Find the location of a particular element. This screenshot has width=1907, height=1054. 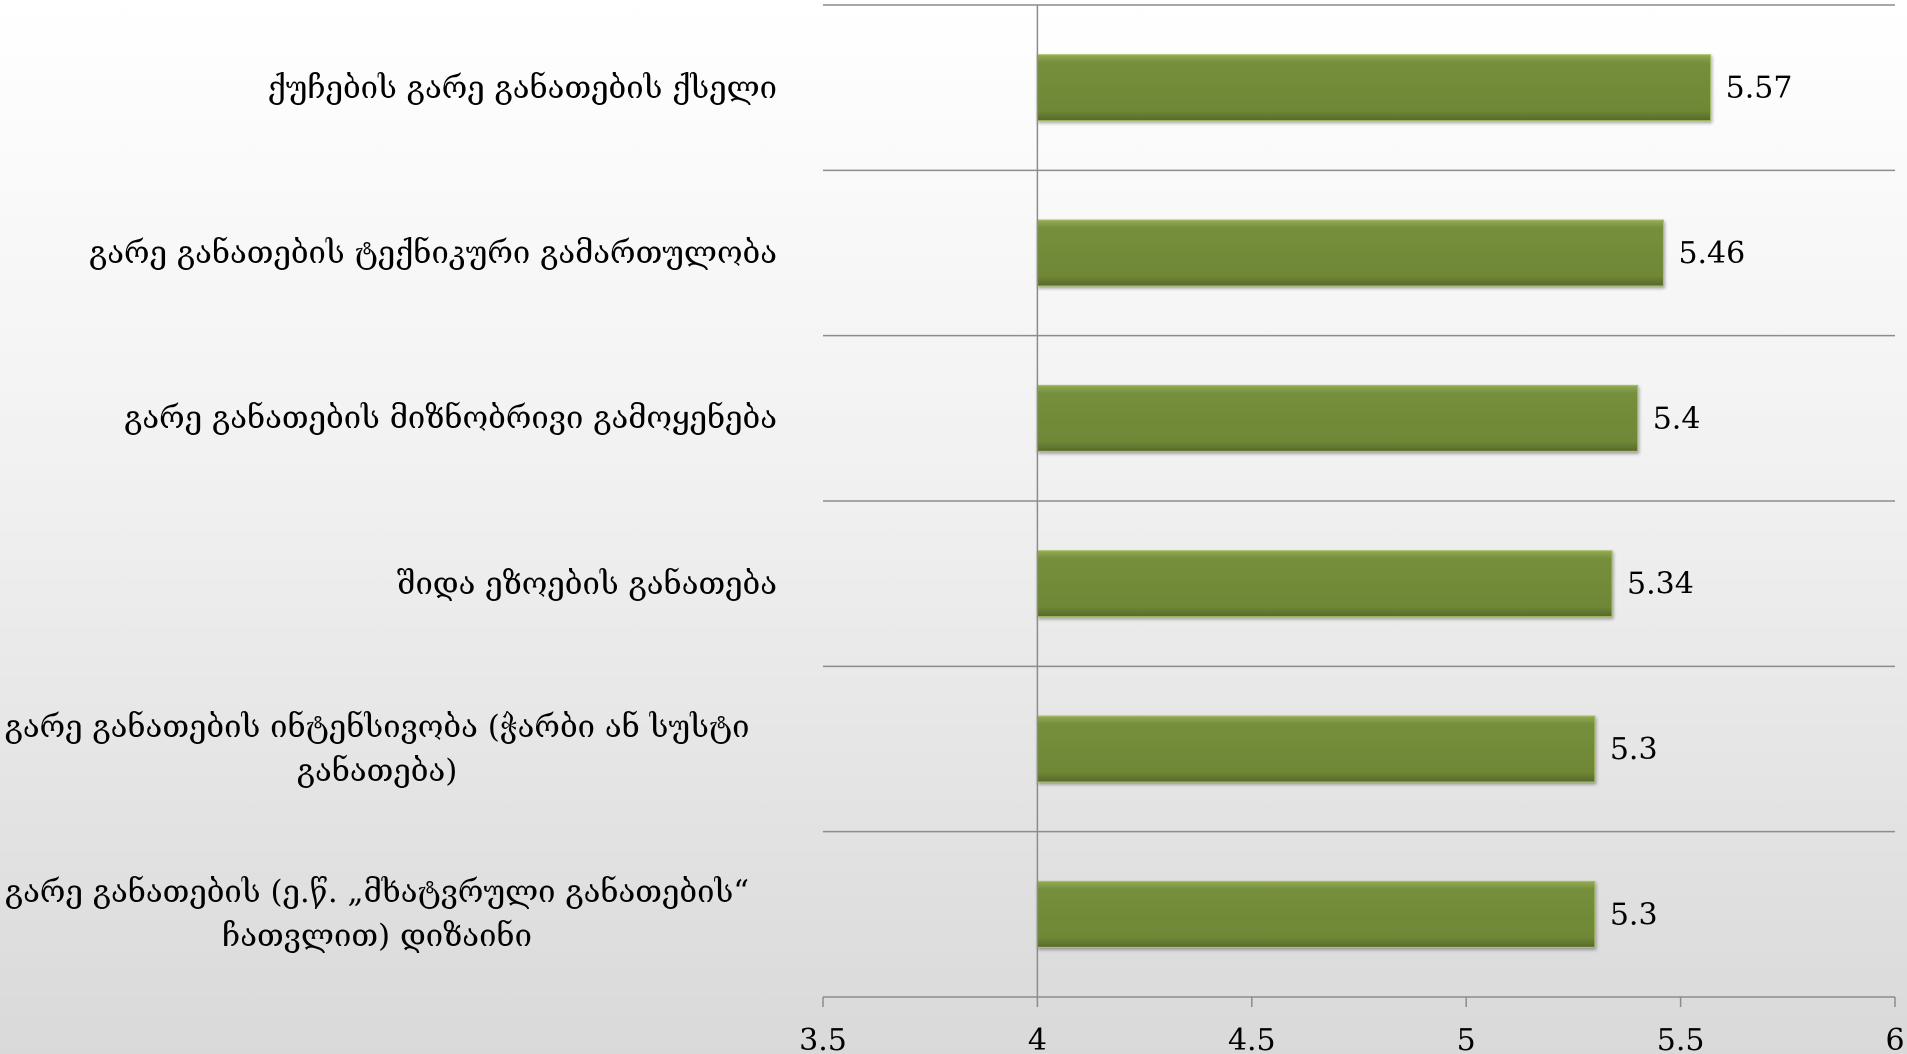

x-tick-label: 5 is located at coordinates (1466, 1038).